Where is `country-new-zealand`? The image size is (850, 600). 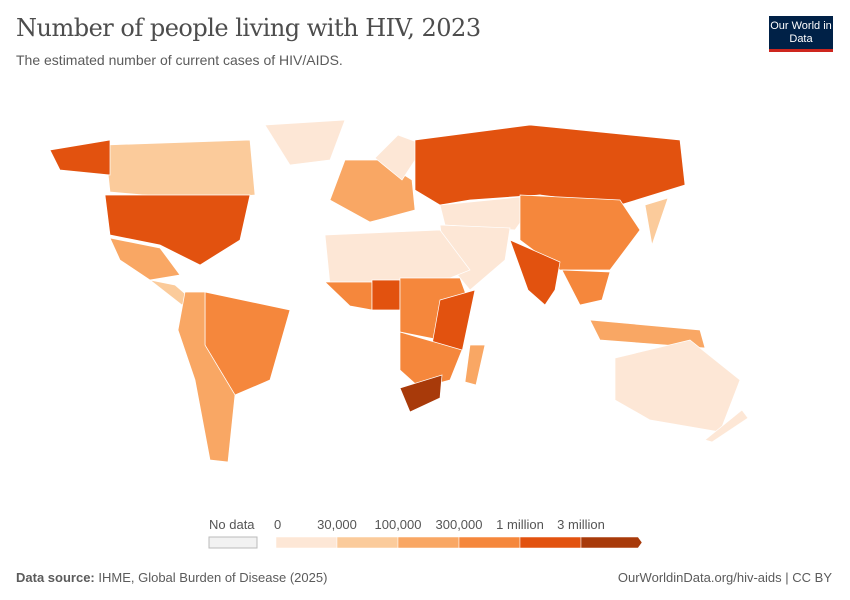
country-new-zealand is located at coordinates (726, 426).